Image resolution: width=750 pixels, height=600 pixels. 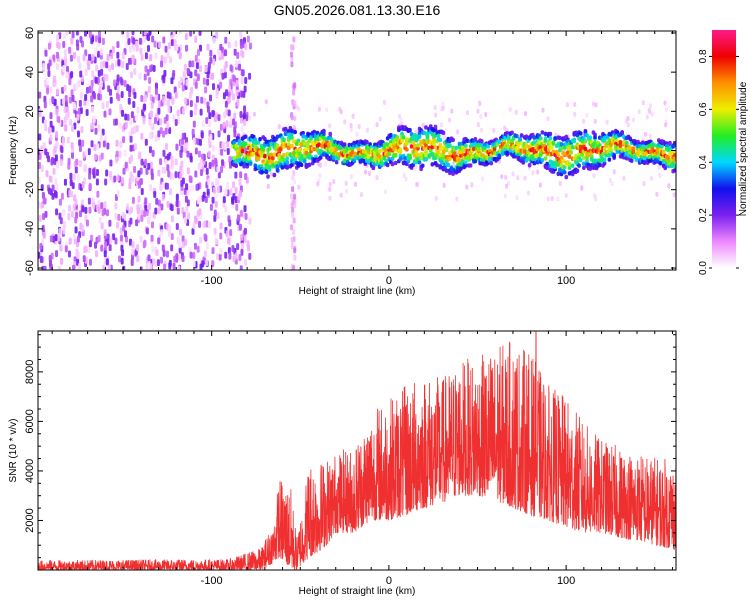 I want to click on colorbar-tick-label: 0.2, so click(x=703, y=215).